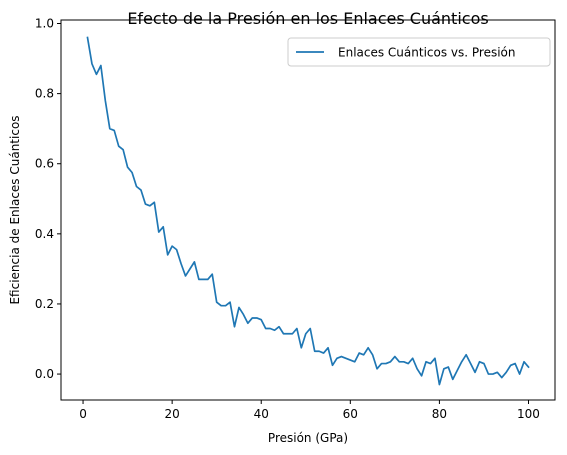 The height and width of the screenshot is (455, 567). I want to click on legend: Enlaces Cuánticos vs. Presión, so click(419, 52).